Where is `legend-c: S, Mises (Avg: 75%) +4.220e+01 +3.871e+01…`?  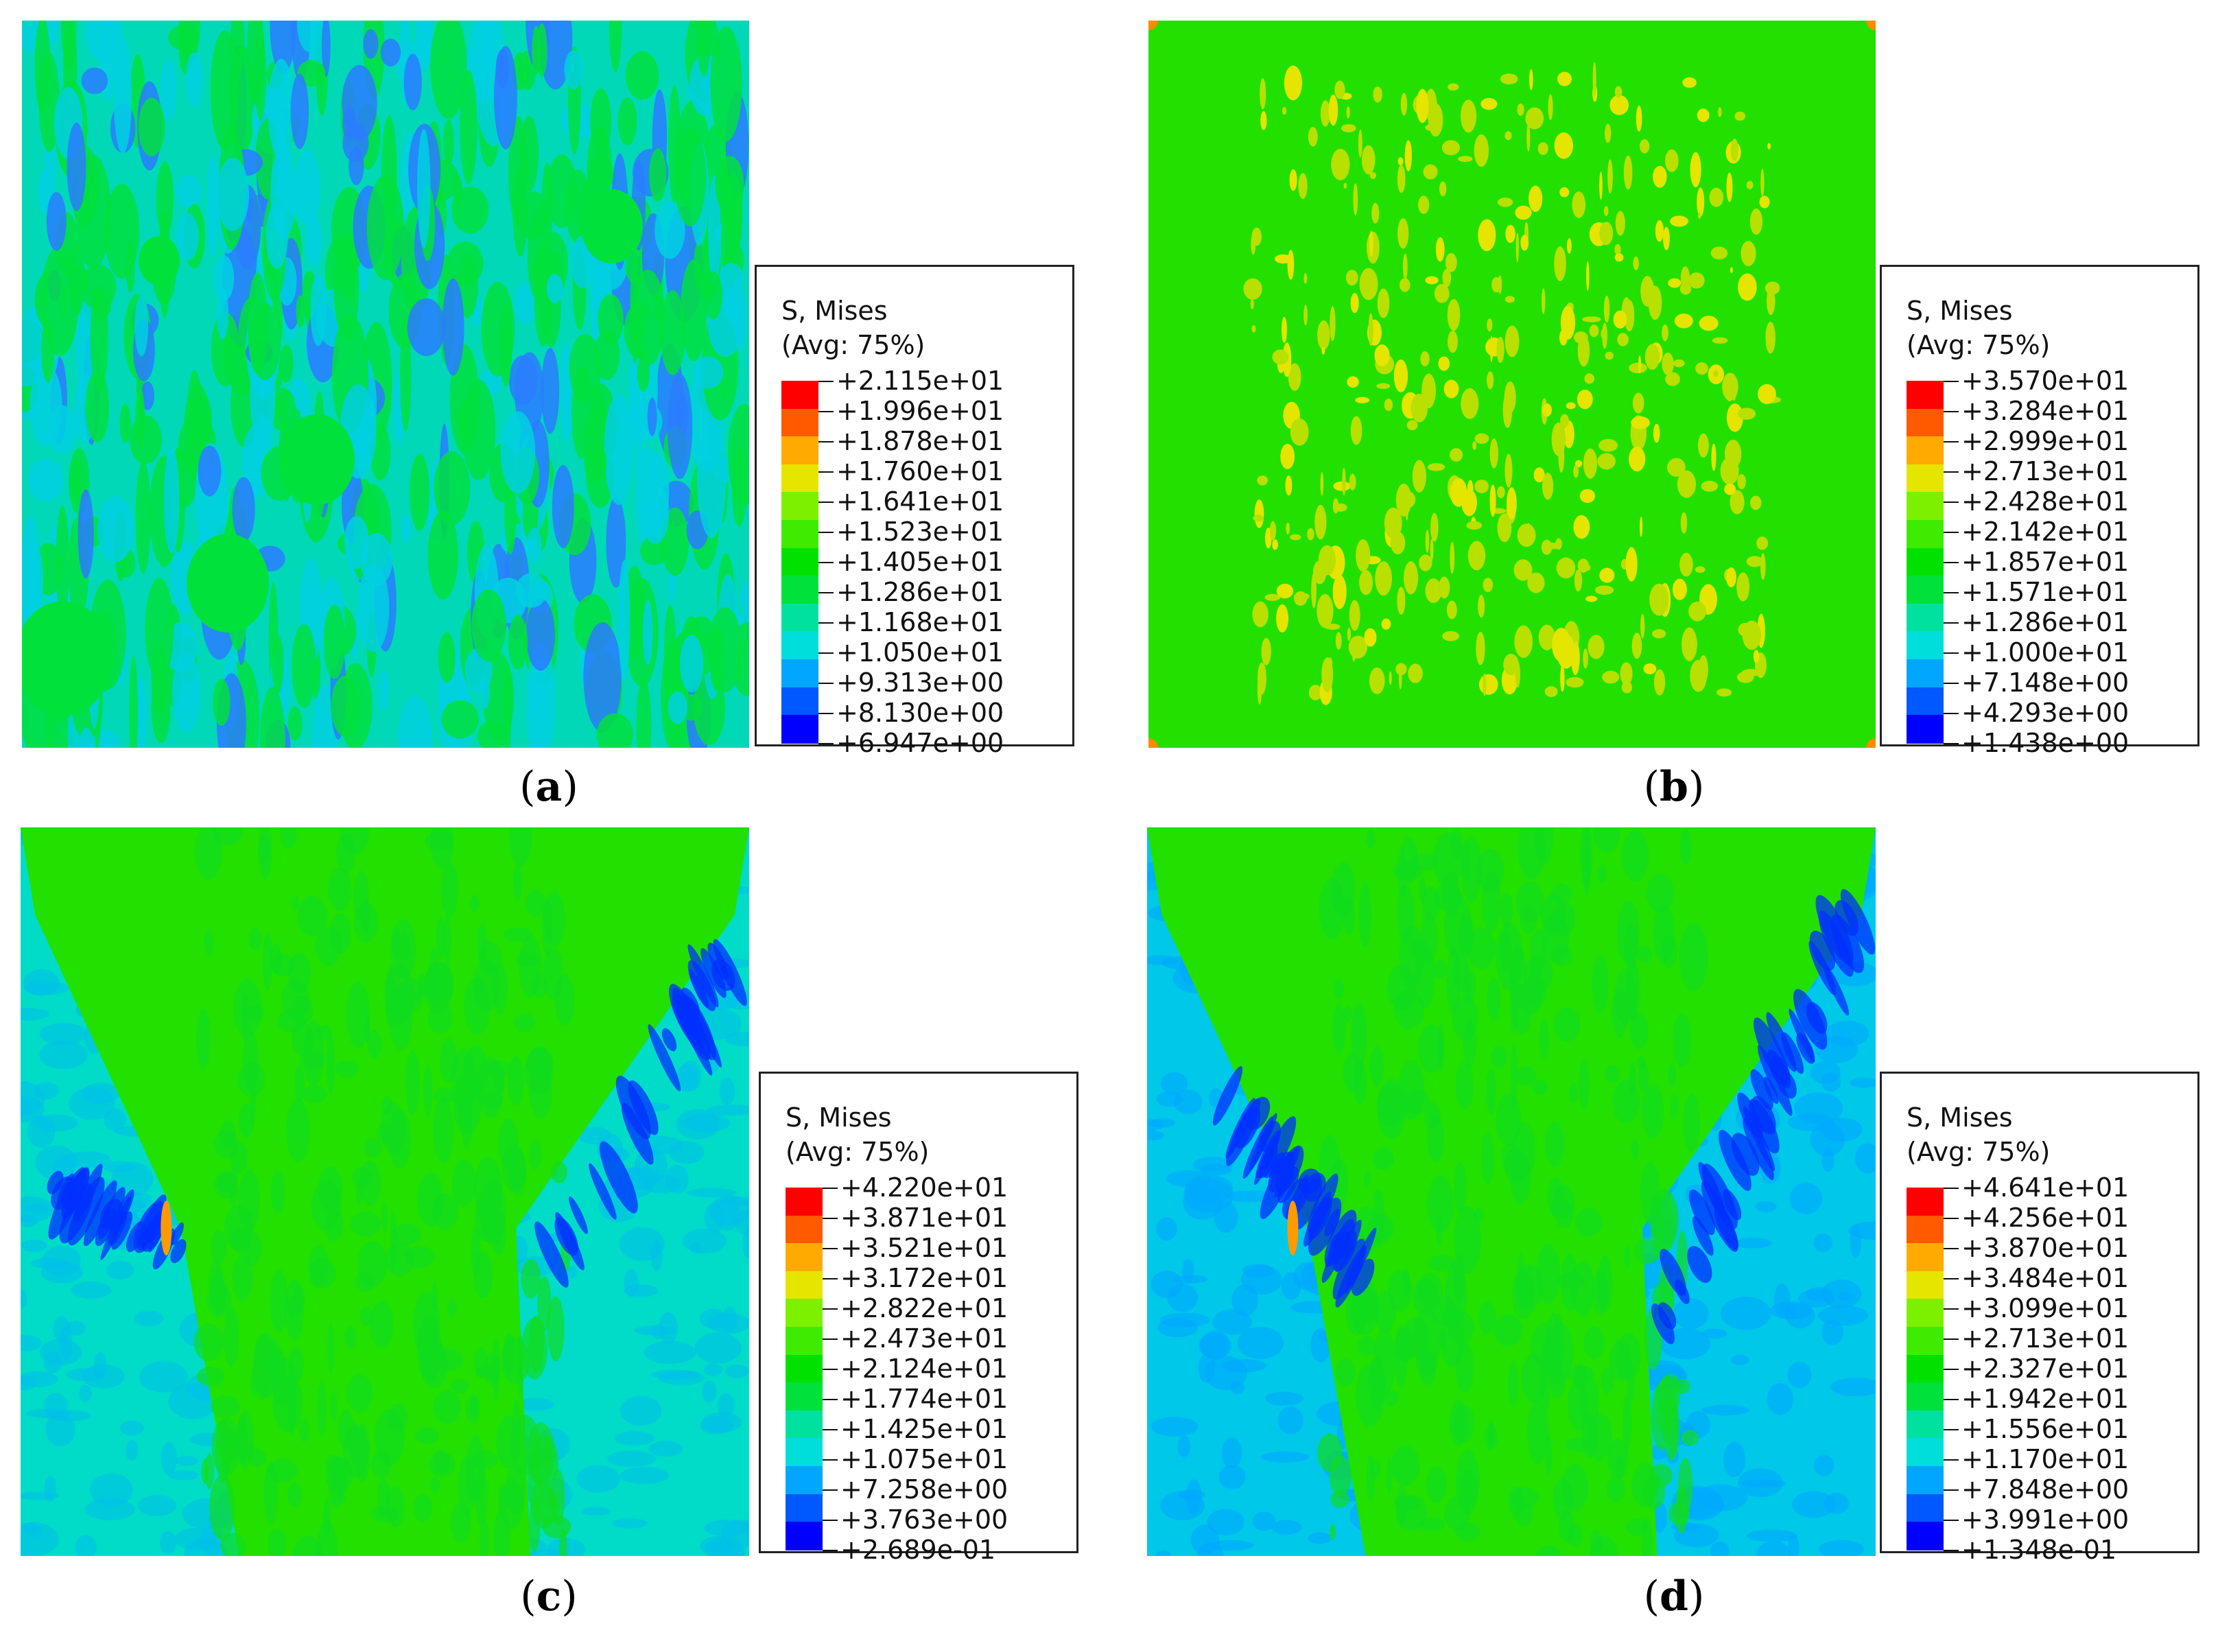 legend-c: S, Mises (Avg: 75%) +4.220e+01 +3.871e+01… is located at coordinates (919, 1317).